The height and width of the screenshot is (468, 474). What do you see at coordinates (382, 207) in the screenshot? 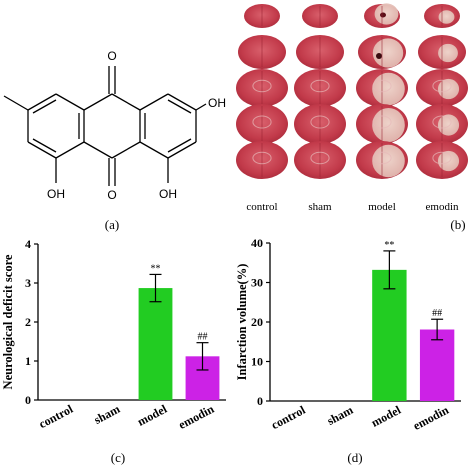
I see `slice-column-label-model: model` at bounding box center [382, 207].